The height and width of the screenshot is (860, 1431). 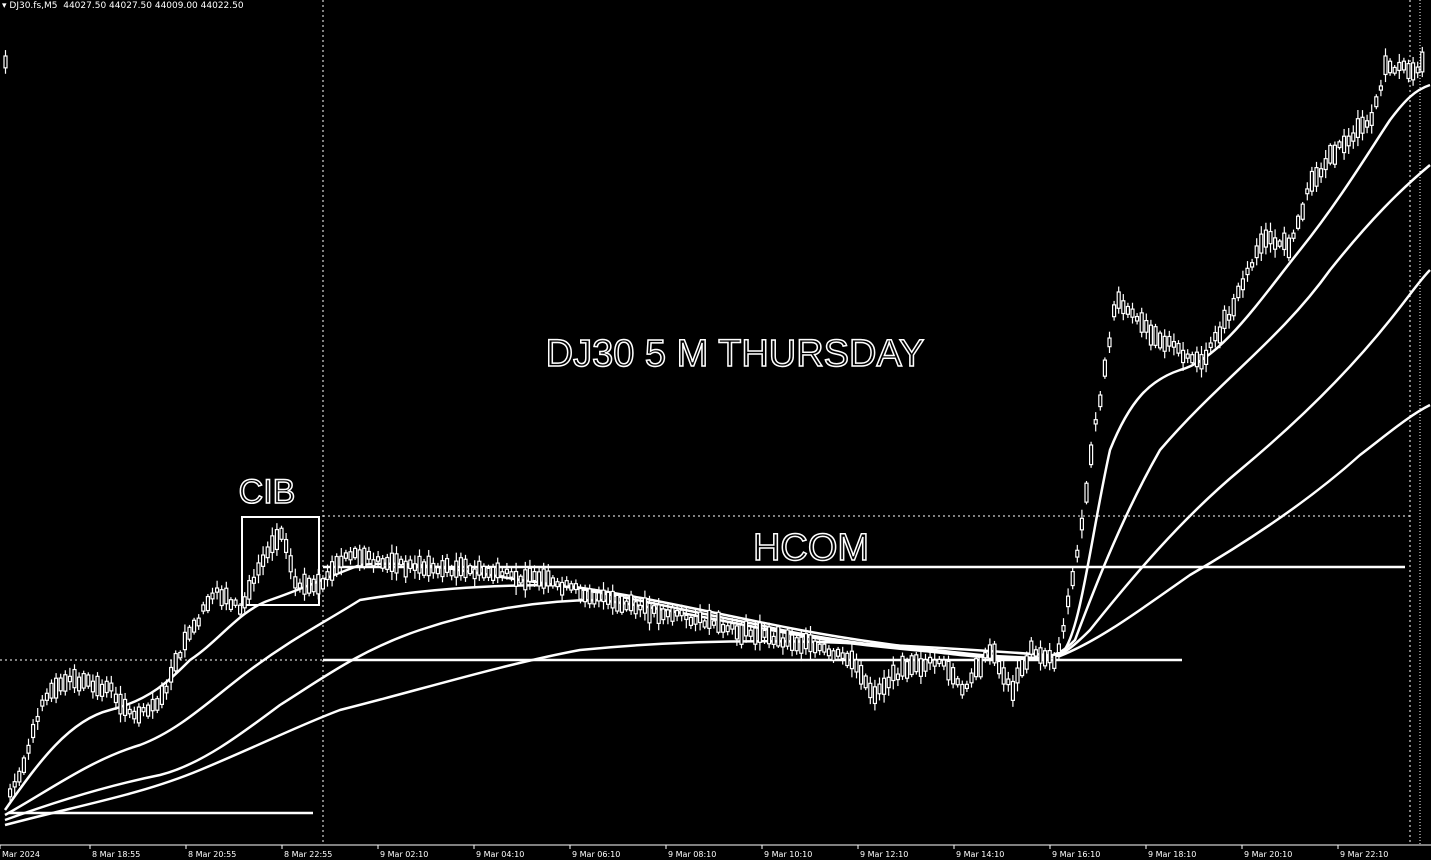 I want to click on symbol-label: DJ30.fs,M5, so click(x=33, y=6).